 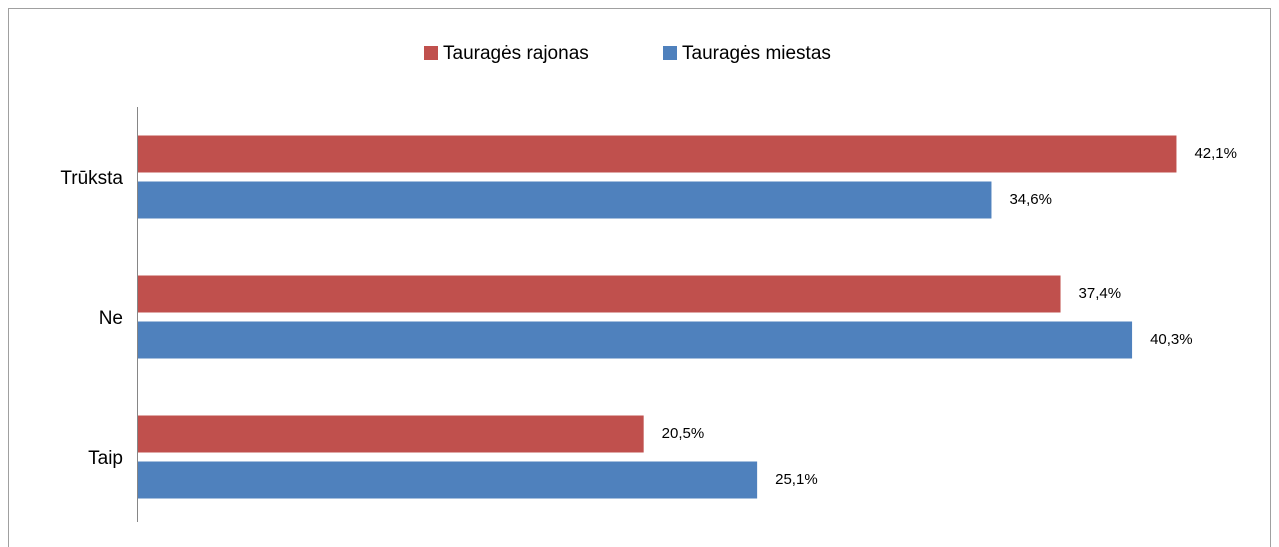 I want to click on value-label: 37,4%, so click(x=1100, y=293).